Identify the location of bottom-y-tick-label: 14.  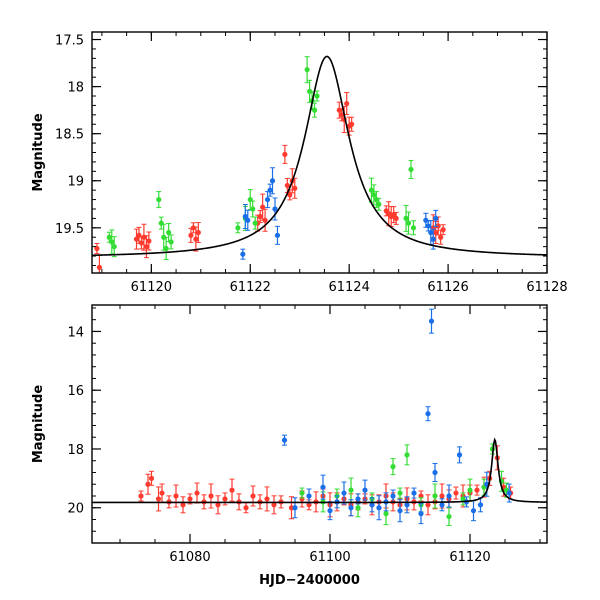
(75, 332).